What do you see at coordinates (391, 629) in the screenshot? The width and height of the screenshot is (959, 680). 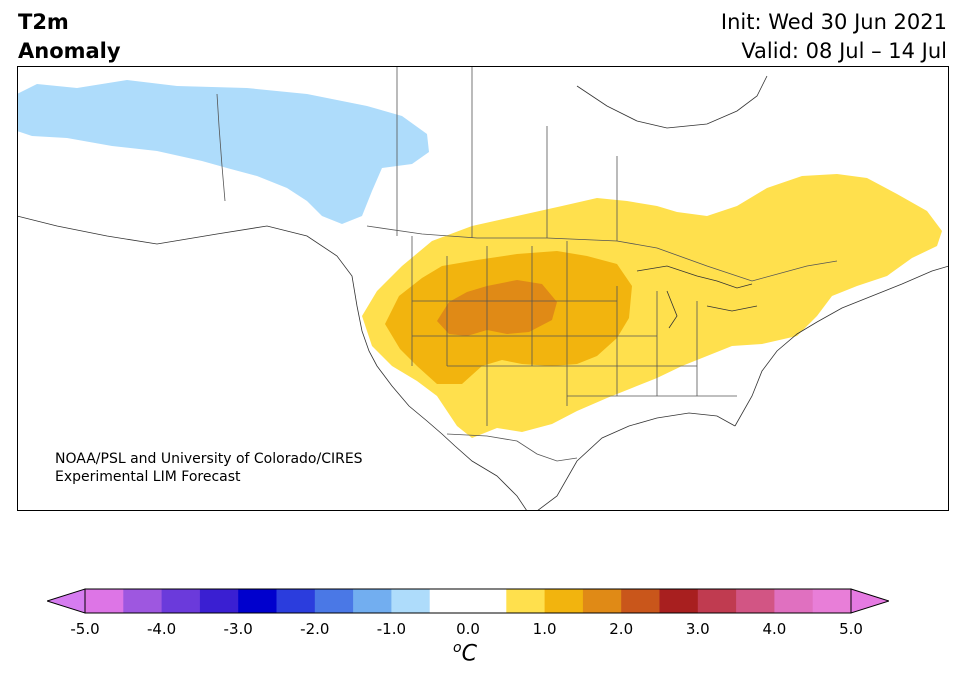 I see `colorbar-tick-label: -1.0` at bounding box center [391, 629].